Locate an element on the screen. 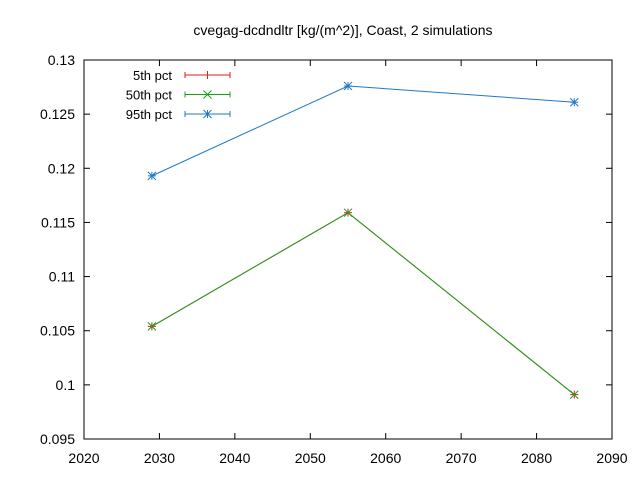 The height and width of the screenshot is (480, 640). x-tick-label: 2070 is located at coordinates (461, 458).